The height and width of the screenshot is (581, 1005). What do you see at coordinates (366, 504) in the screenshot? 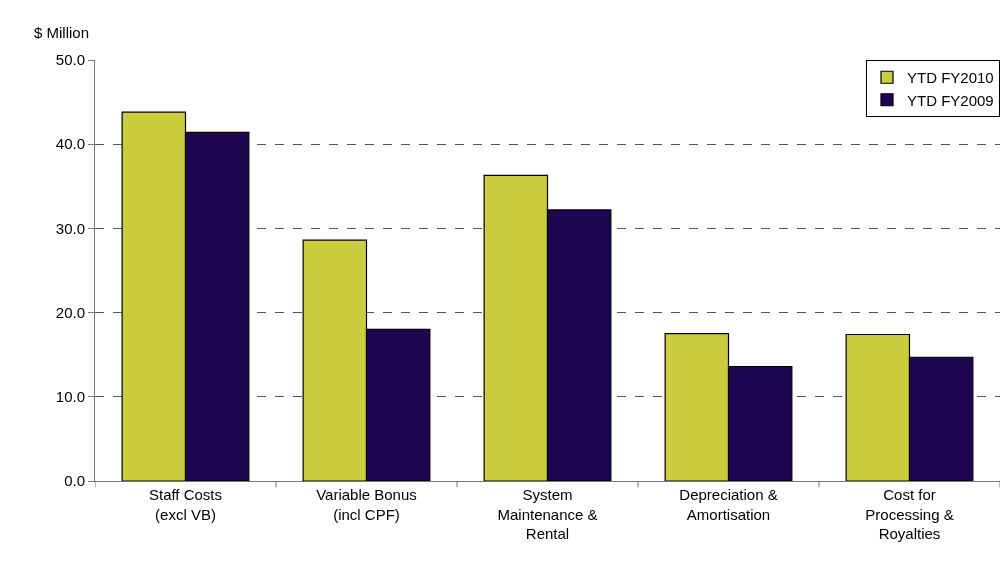
I see `x-tick-label: Variable Bonus (incl CPF)` at bounding box center [366, 504].